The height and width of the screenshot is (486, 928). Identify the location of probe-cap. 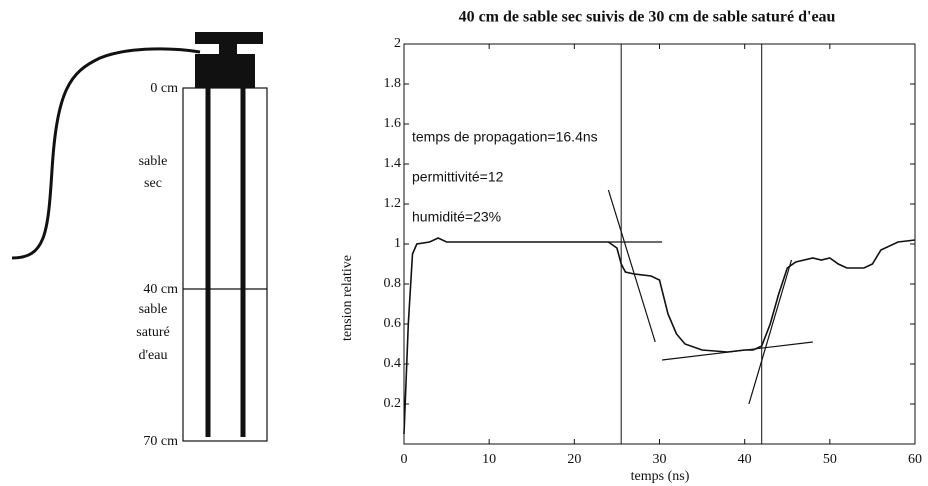
(229, 38).